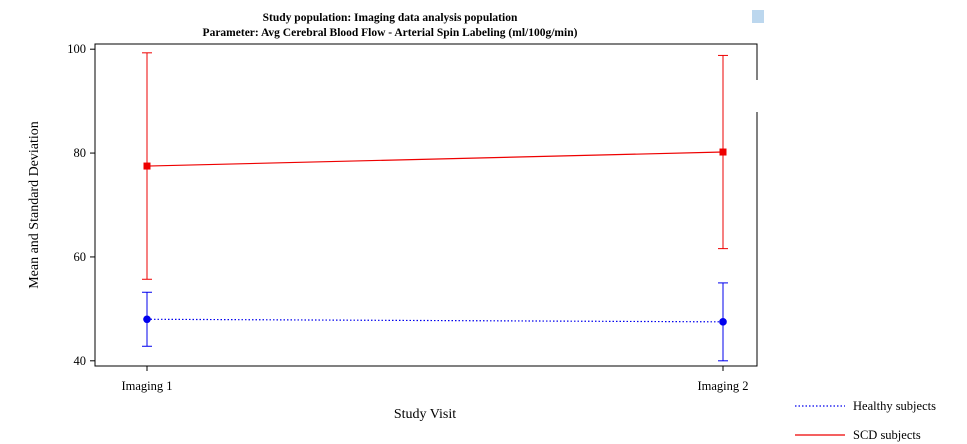 Image resolution: width=967 pixels, height=444 pixels. I want to click on x-tick-label: Imaging 2, so click(722, 386).